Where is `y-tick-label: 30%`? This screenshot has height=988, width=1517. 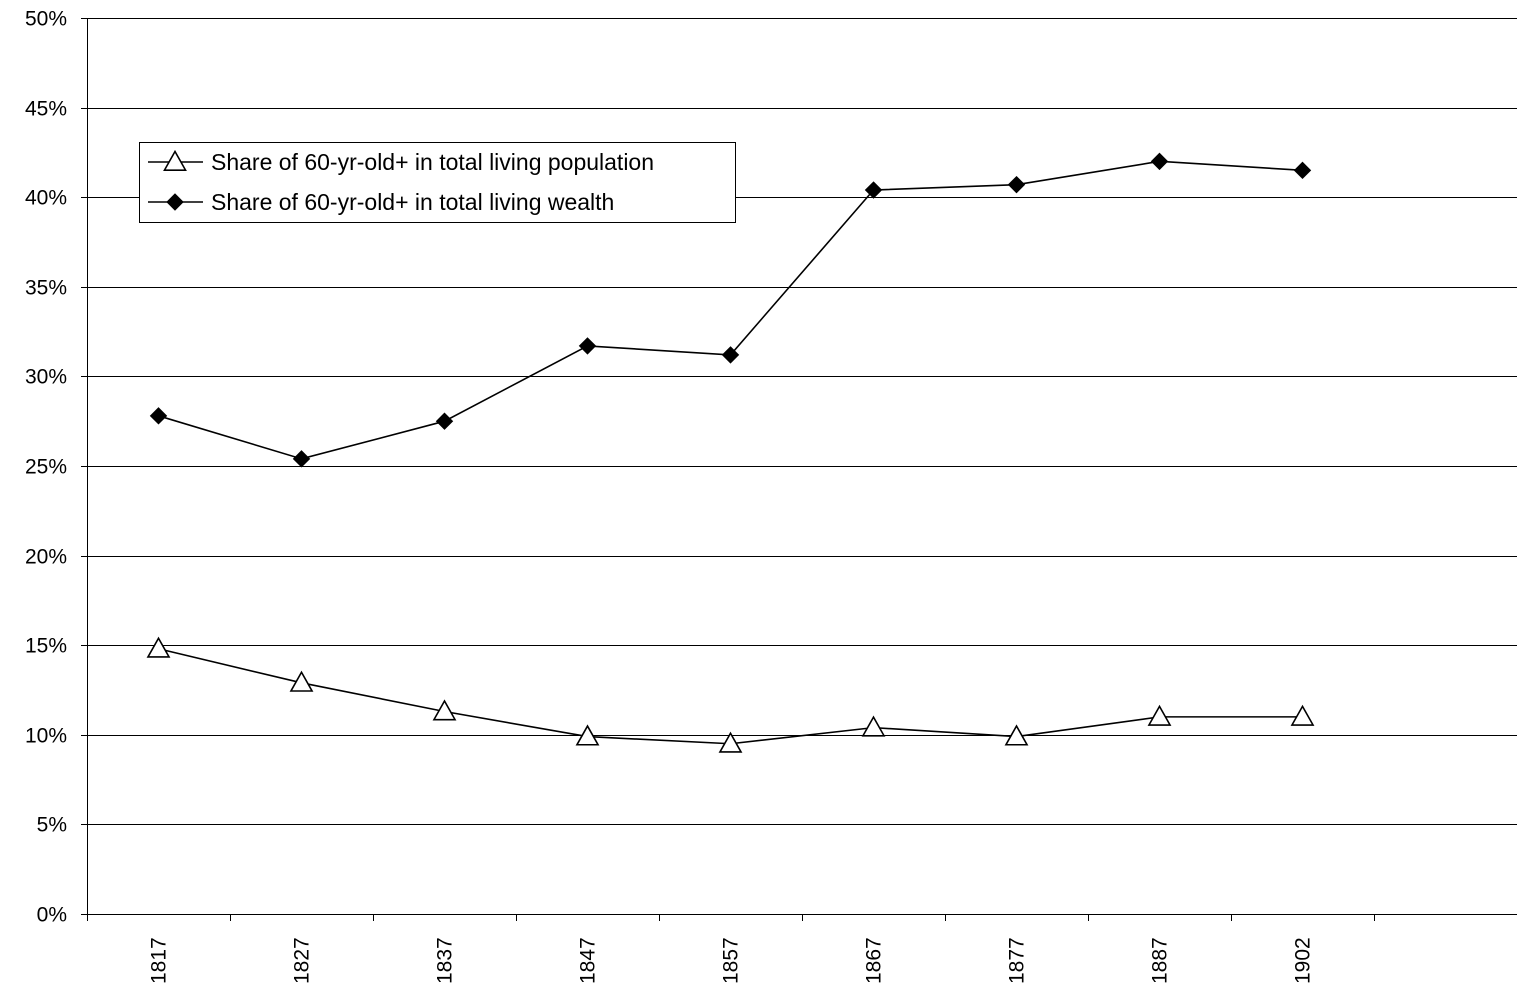
y-tick-label: 30% is located at coordinates (46, 377).